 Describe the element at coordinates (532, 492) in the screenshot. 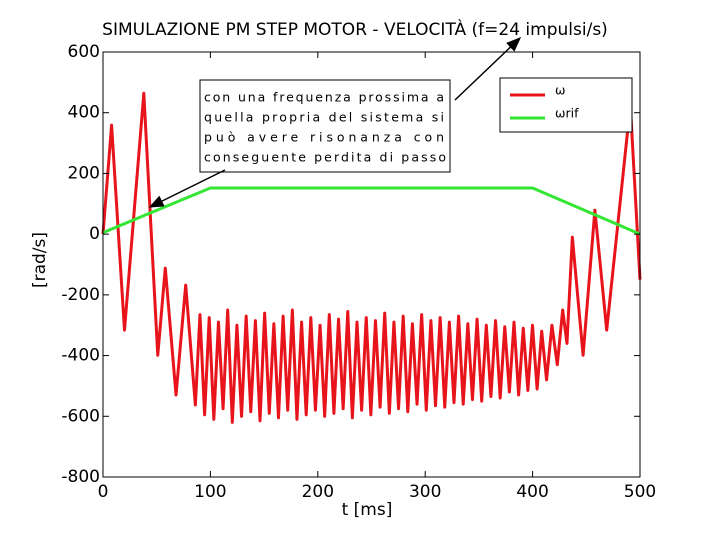

I see `x-tick-label: 400` at that location.